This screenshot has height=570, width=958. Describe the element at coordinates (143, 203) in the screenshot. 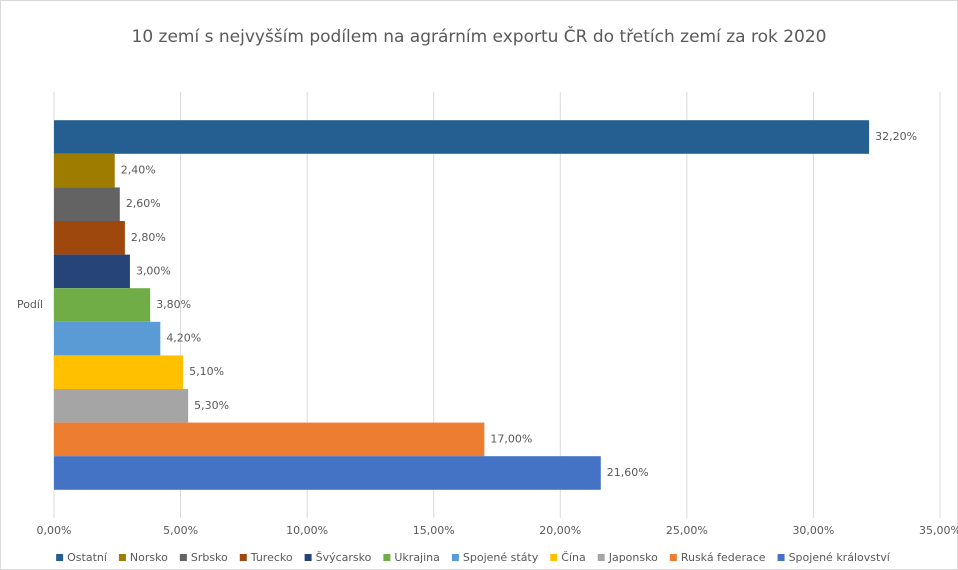

I see `data-label: 2,60%` at that location.